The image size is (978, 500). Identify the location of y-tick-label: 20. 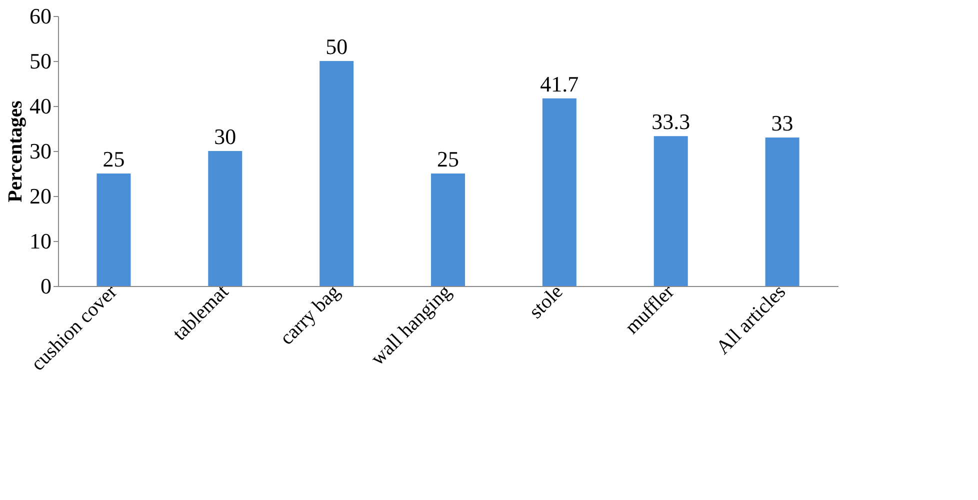
(41, 196).